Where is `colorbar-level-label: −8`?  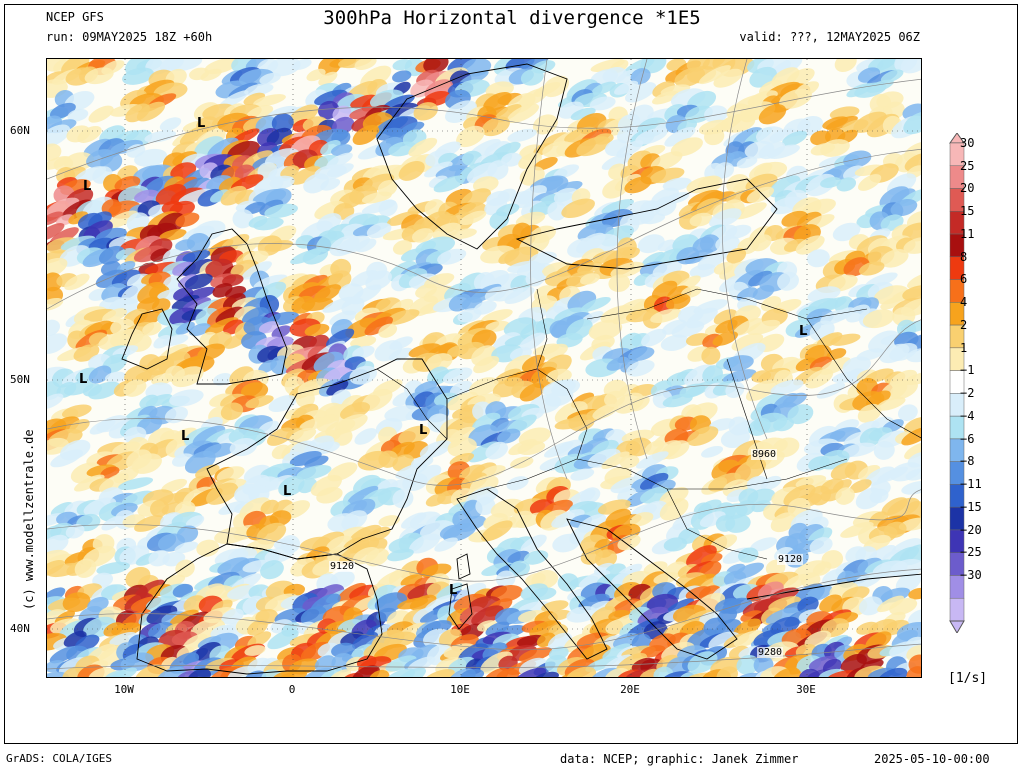 colorbar-level-label: −8 is located at coordinates (967, 461).